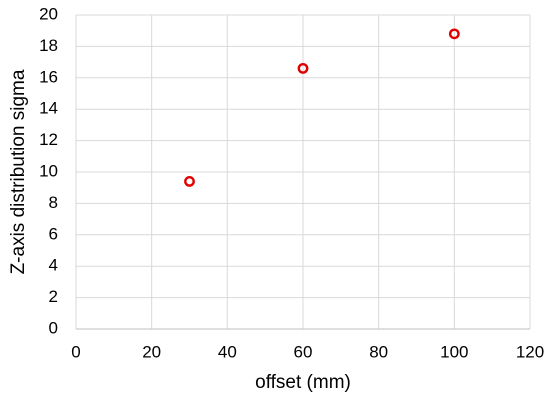 Image resolution: width=550 pixels, height=400 pixels. I want to click on y-tick-label: 8, so click(53, 202).